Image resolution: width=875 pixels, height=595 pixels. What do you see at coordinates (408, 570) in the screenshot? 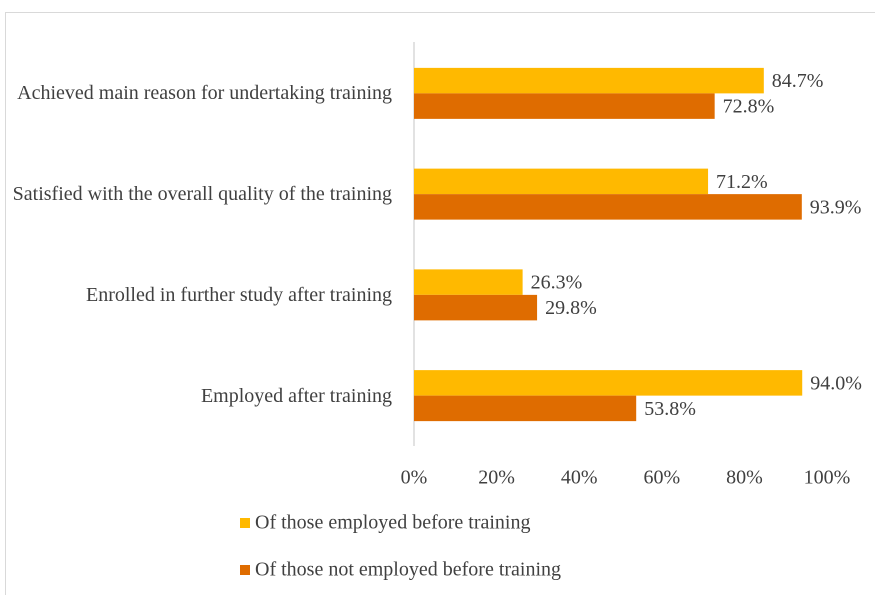
I see `legend-label: Of those not employed before training` at bounding box center [408, 570].